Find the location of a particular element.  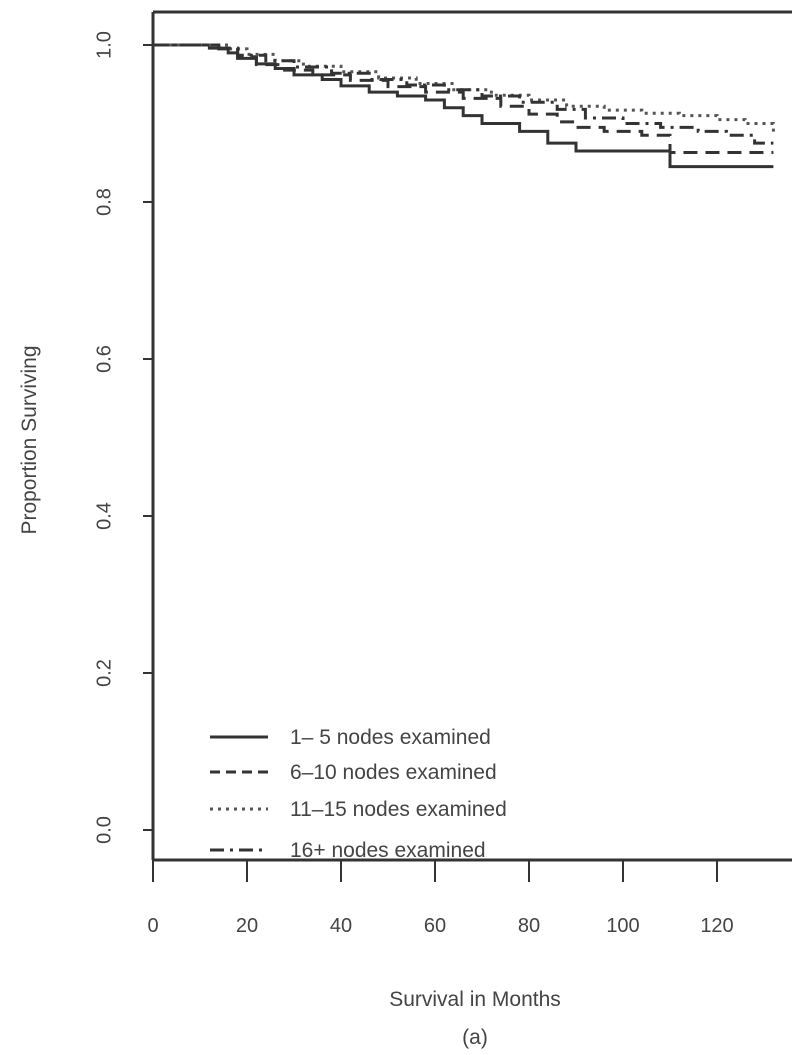

y-tick-label: 0.2 is located at coordinates (104, 673).